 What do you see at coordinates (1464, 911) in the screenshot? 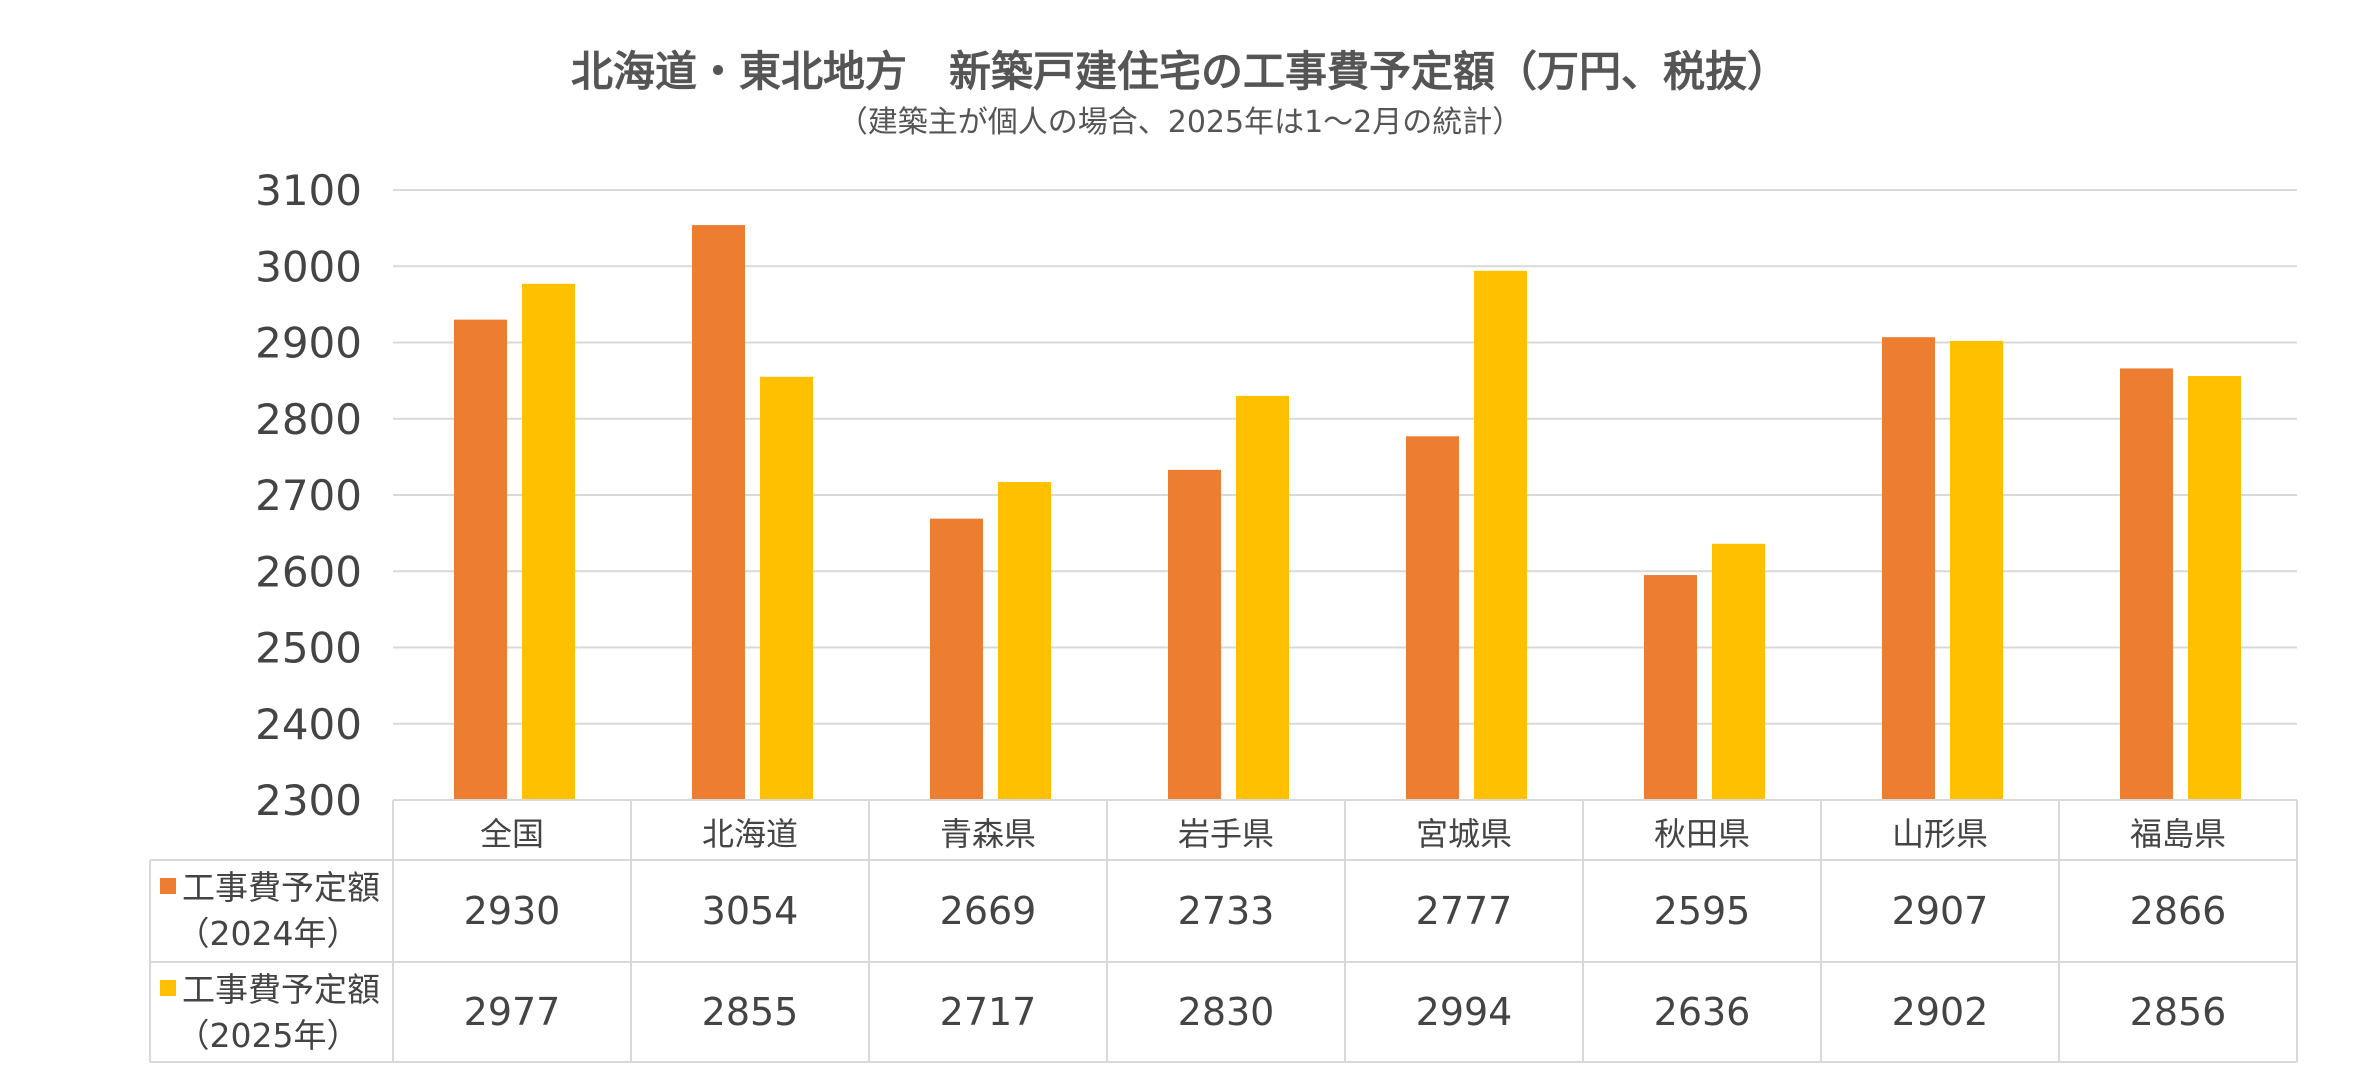
I see `data-value: 2777` at bounding box center [1464, 911].